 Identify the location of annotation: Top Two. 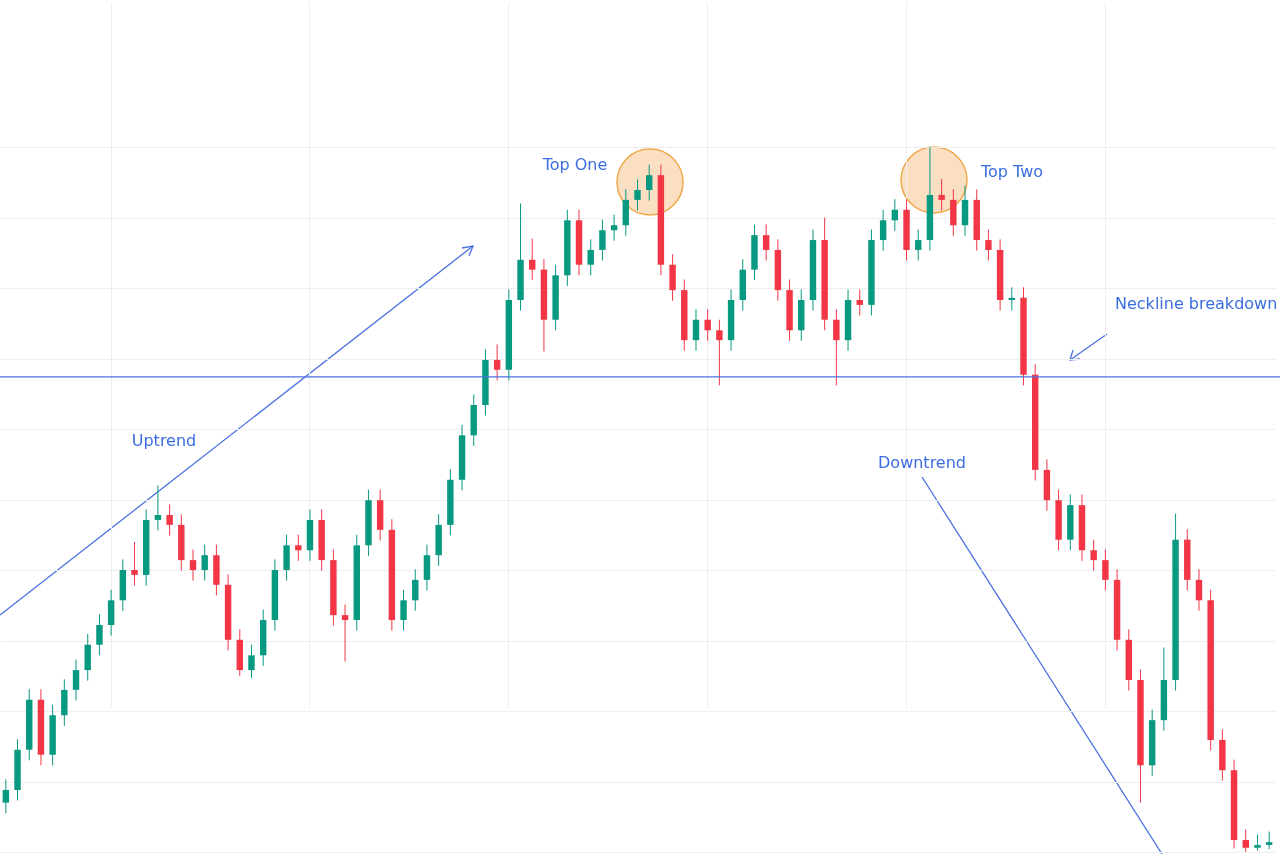
(1011, 171).